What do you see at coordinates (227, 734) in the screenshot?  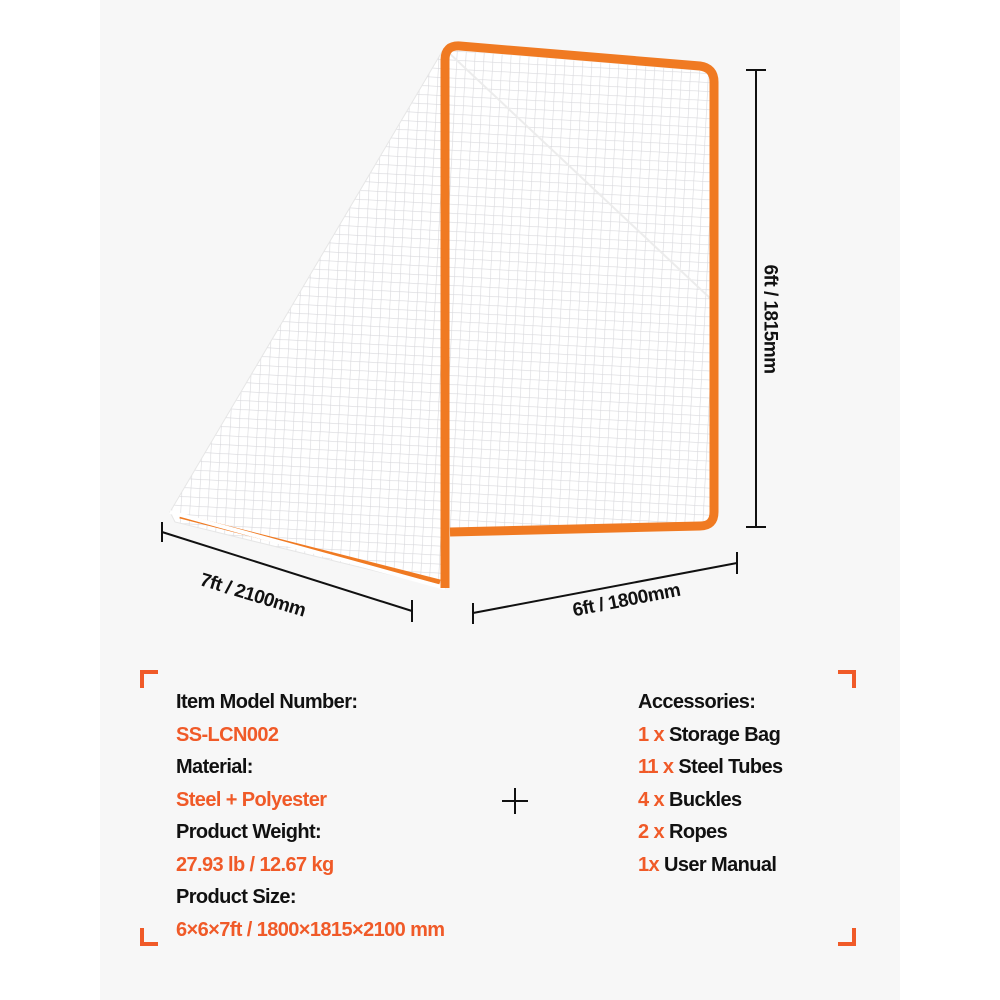 I see `model-value: SS-LCN002` at bounding box center [227, 734].